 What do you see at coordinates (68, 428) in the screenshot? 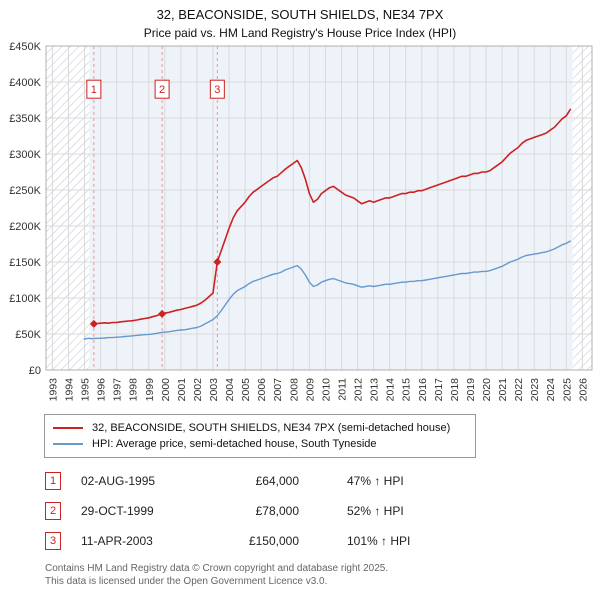
I see `property-line-swatch` at bounding box center [68, 428].